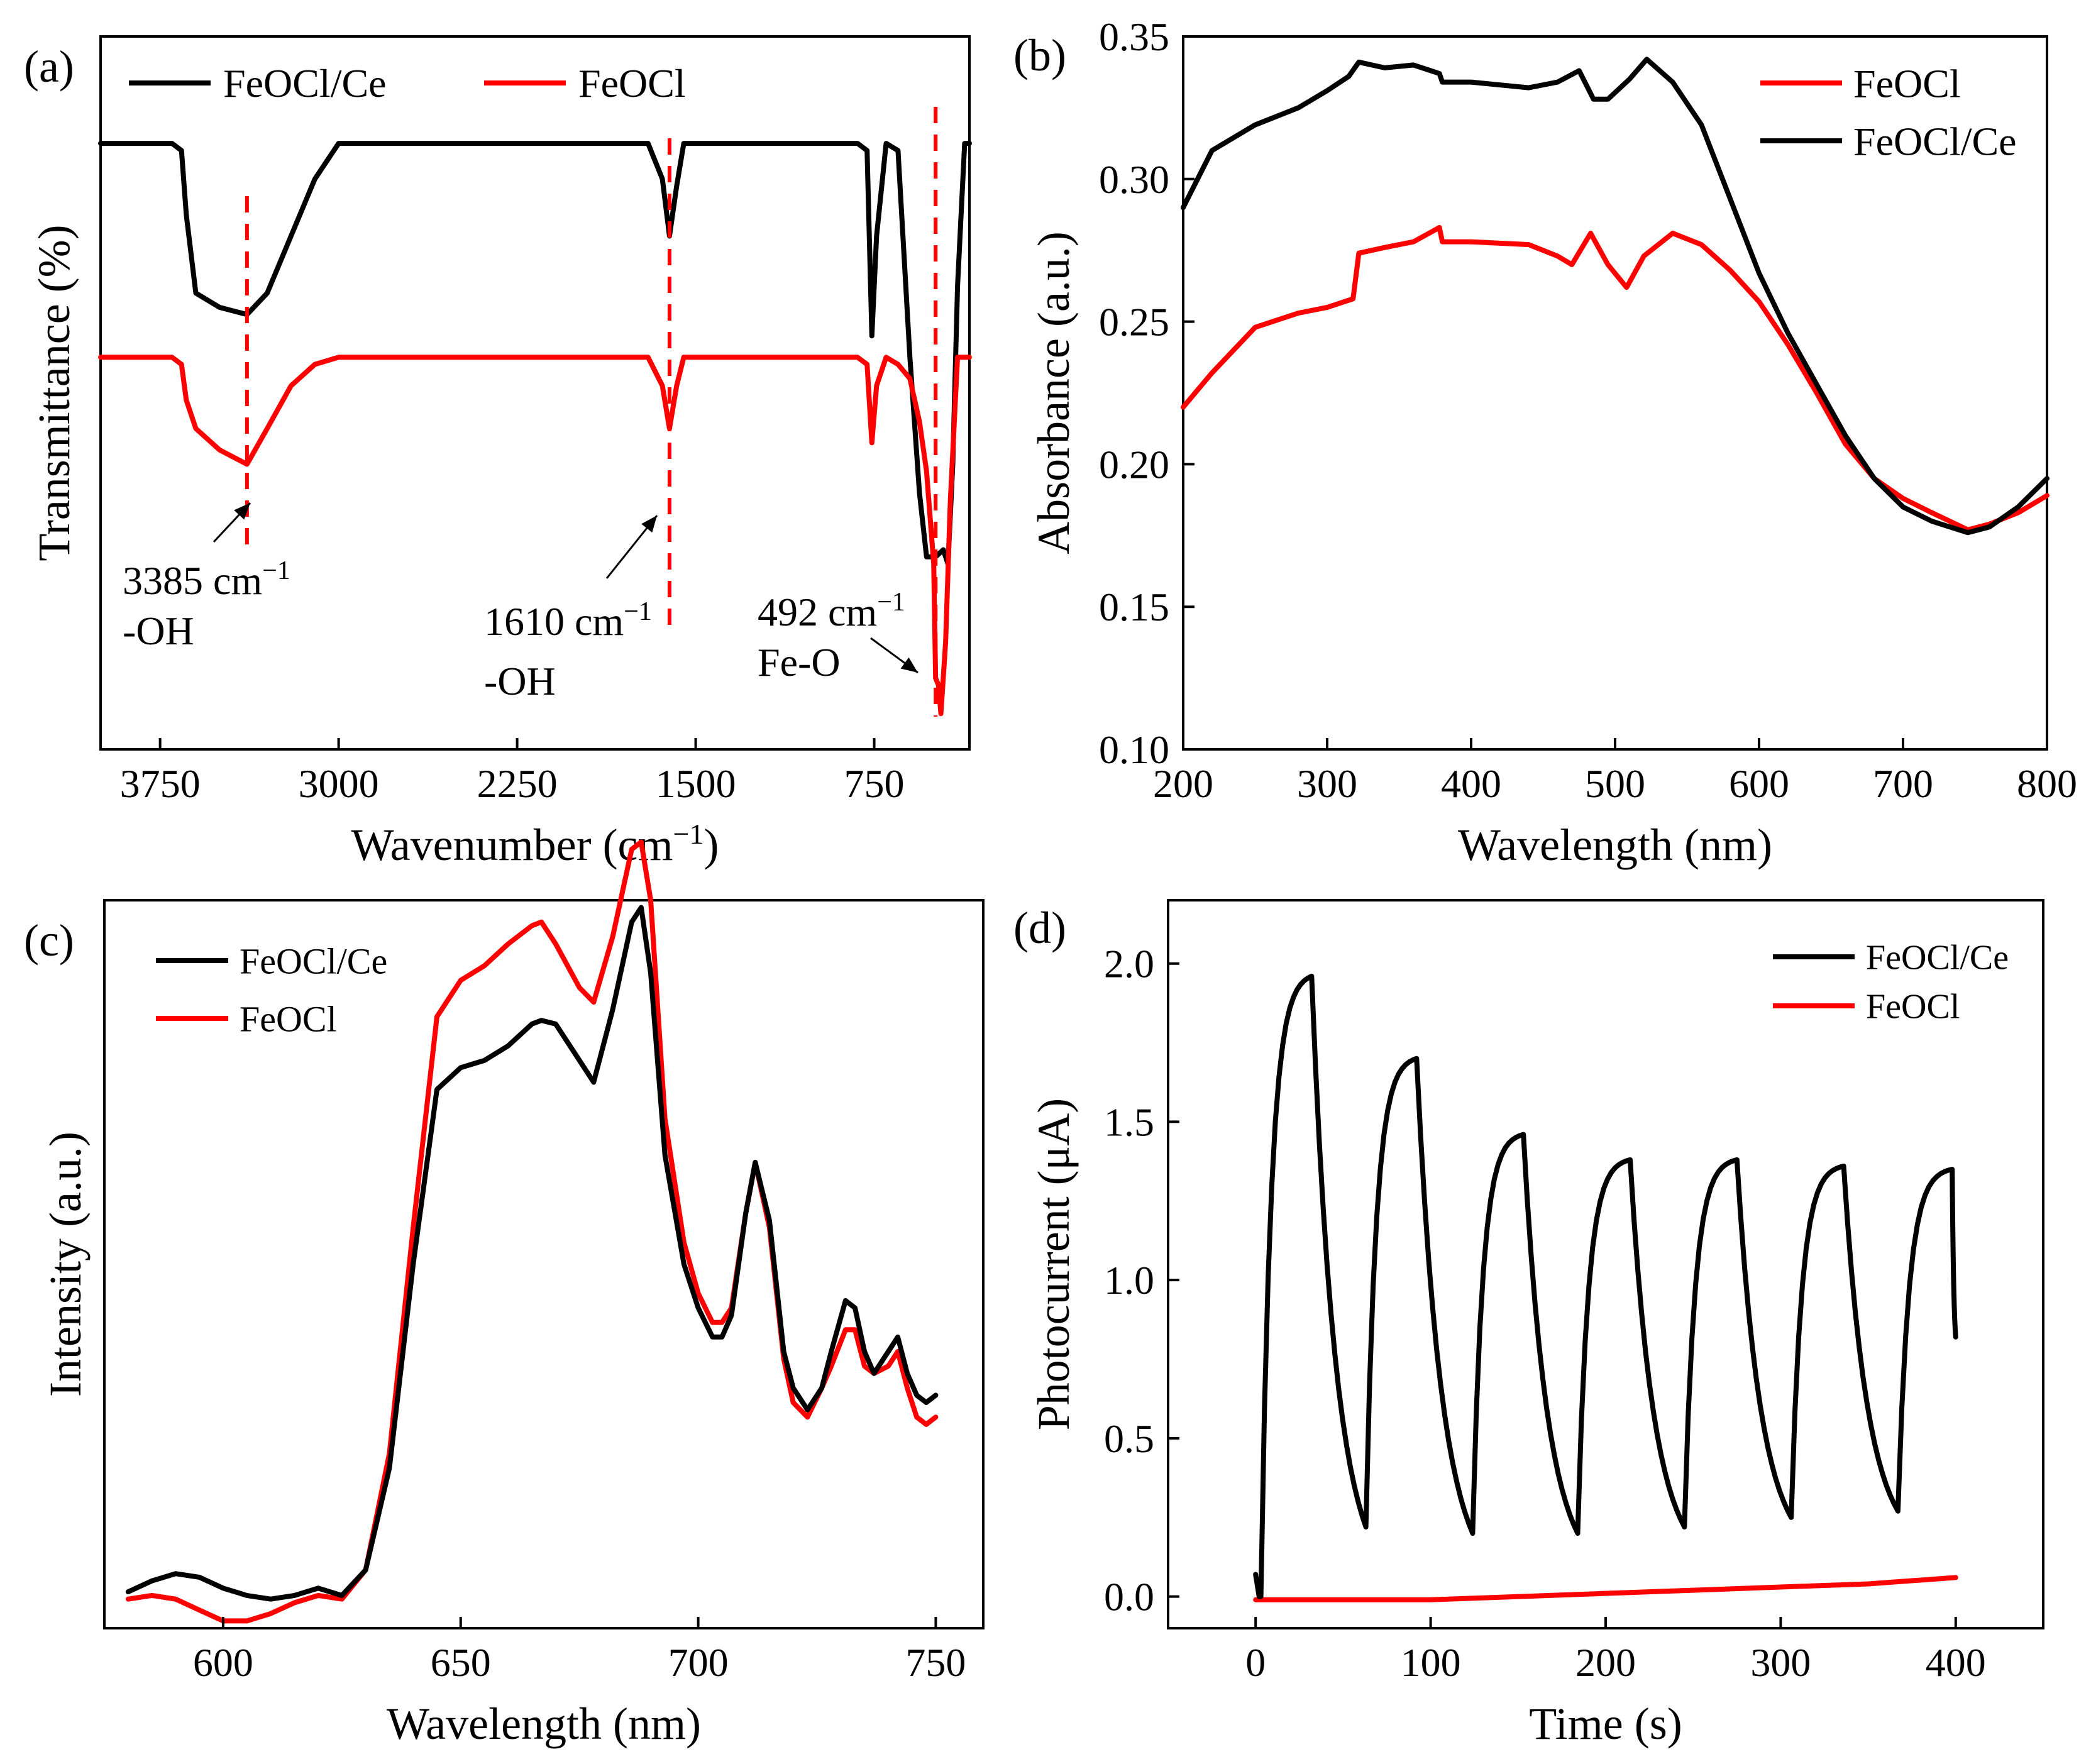 The height and width of the screenshot is (1764, 2091). What do you see at coordinates (1054, 392) in the screenshot?
I see `y-axis-title: Absorbance (a.u.)` at bounding box center [1054, 392].